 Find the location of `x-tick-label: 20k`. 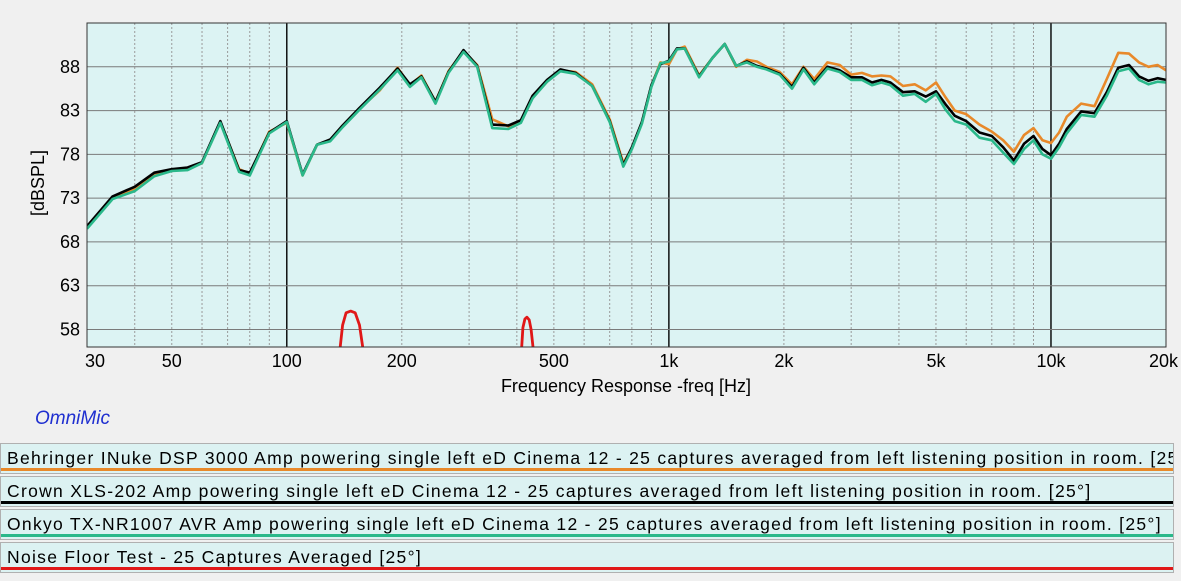

x-tick-label: 20k is located at coordinates (1164, 361).